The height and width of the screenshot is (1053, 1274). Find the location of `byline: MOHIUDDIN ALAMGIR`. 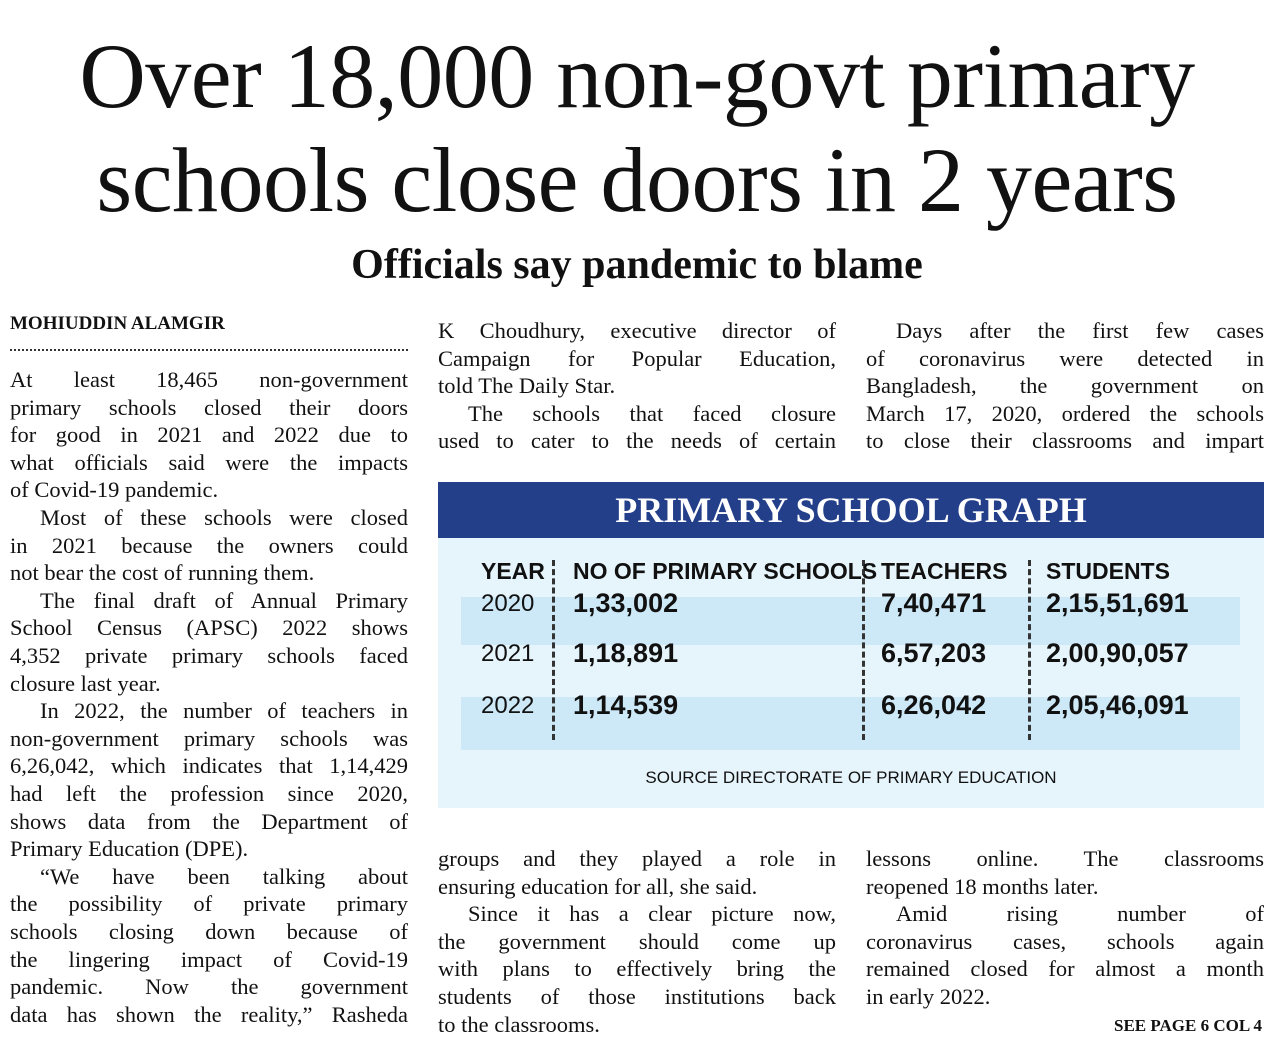

byline: MOHIUDDIN ALAMGIR is located at coordinates (209, 332).